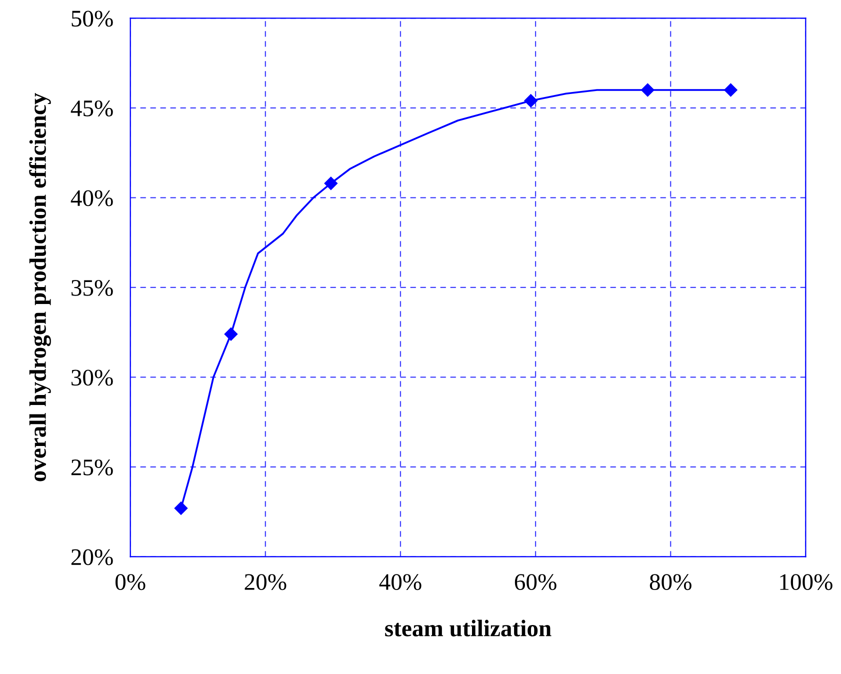 The image size is (841, 674). I want to click on y-tick-label: 25%, so click(92, 467).